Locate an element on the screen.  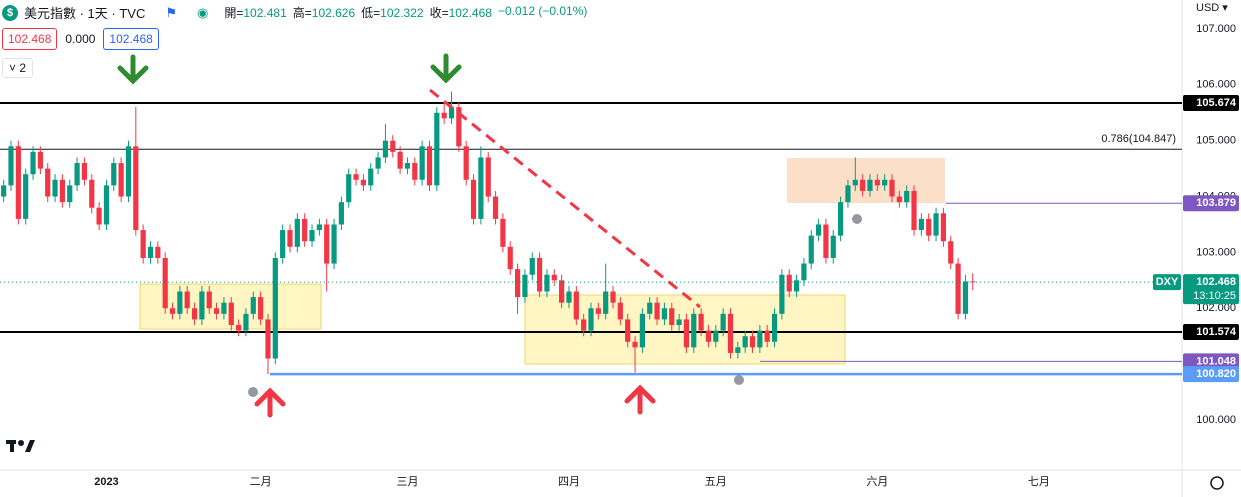
buy-price: 102.468 is located at coordinates (131, 39).